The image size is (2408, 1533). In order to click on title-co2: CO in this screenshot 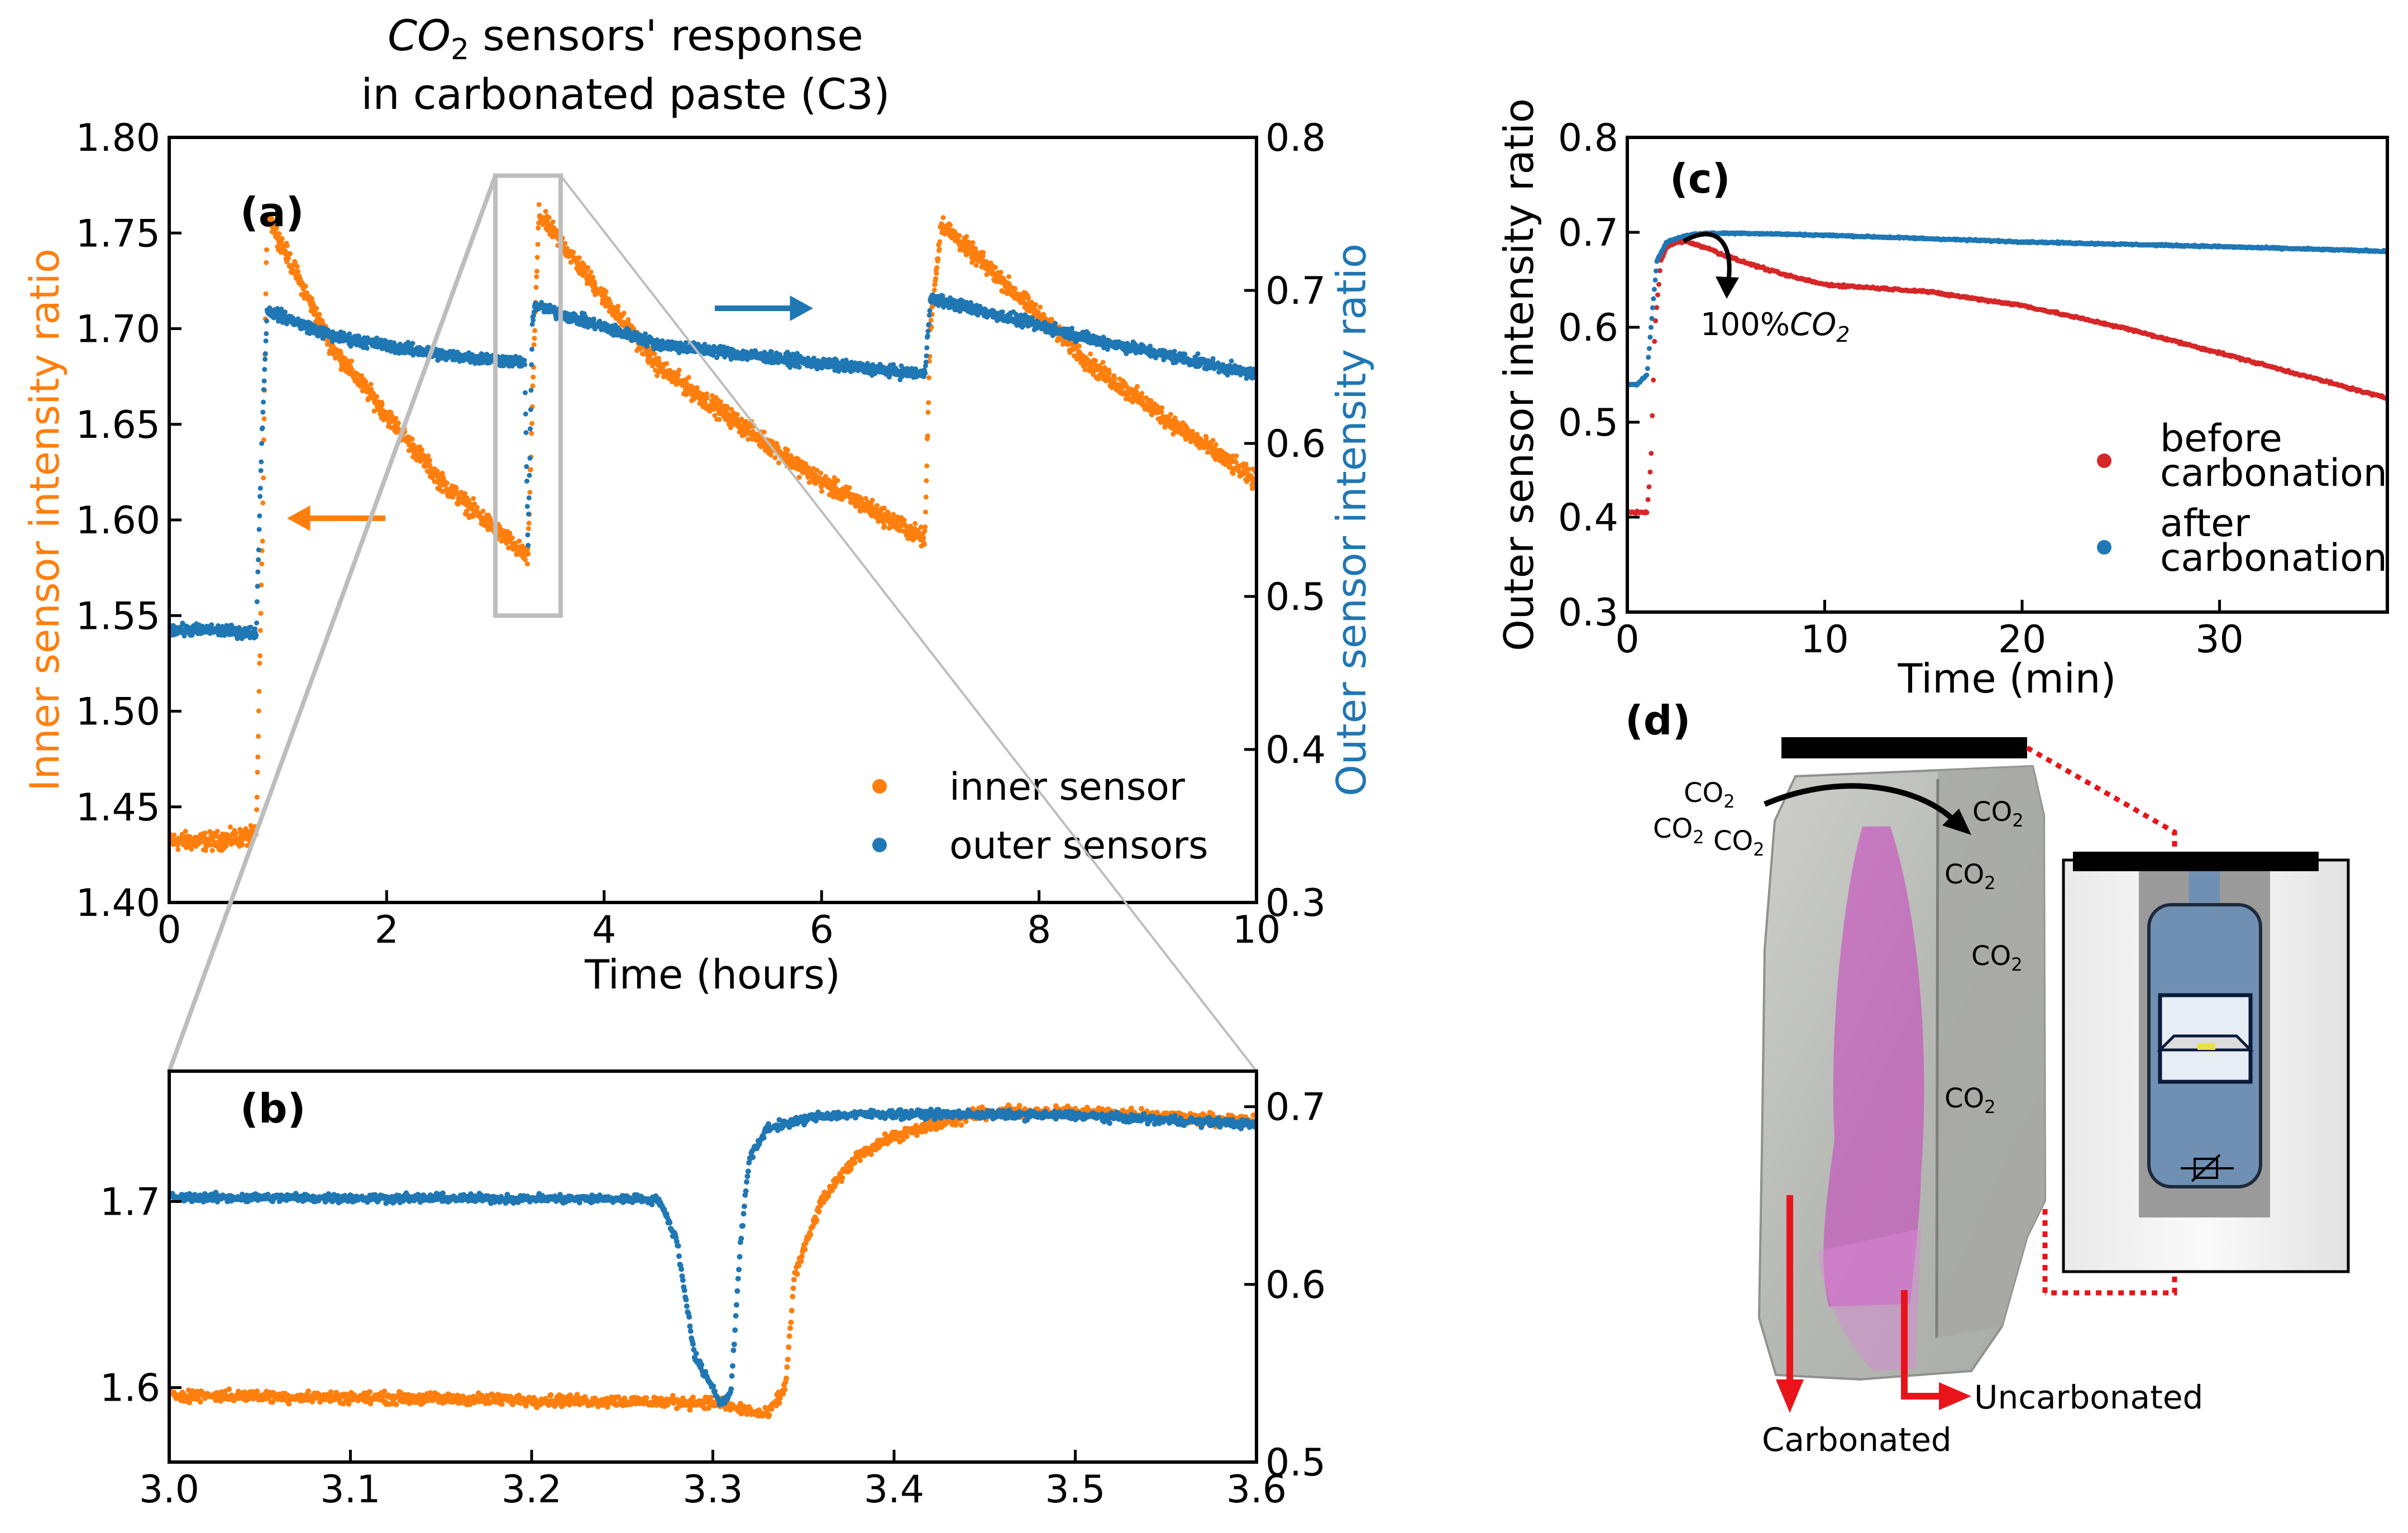, I will do `click(419, 35)`.